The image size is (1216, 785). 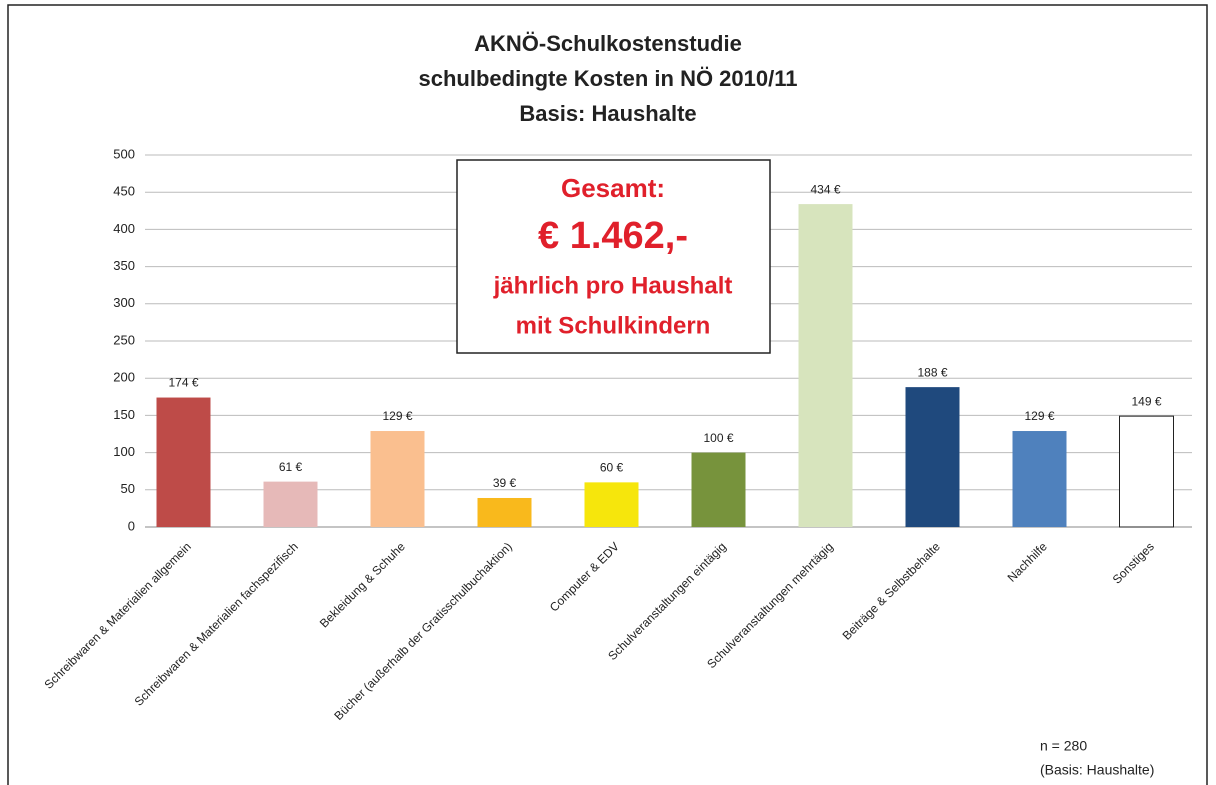 What do you see at coordinates (612, 468) in the screenshot?
I see `data-label: 60 €` at bounding box center [612, 468].